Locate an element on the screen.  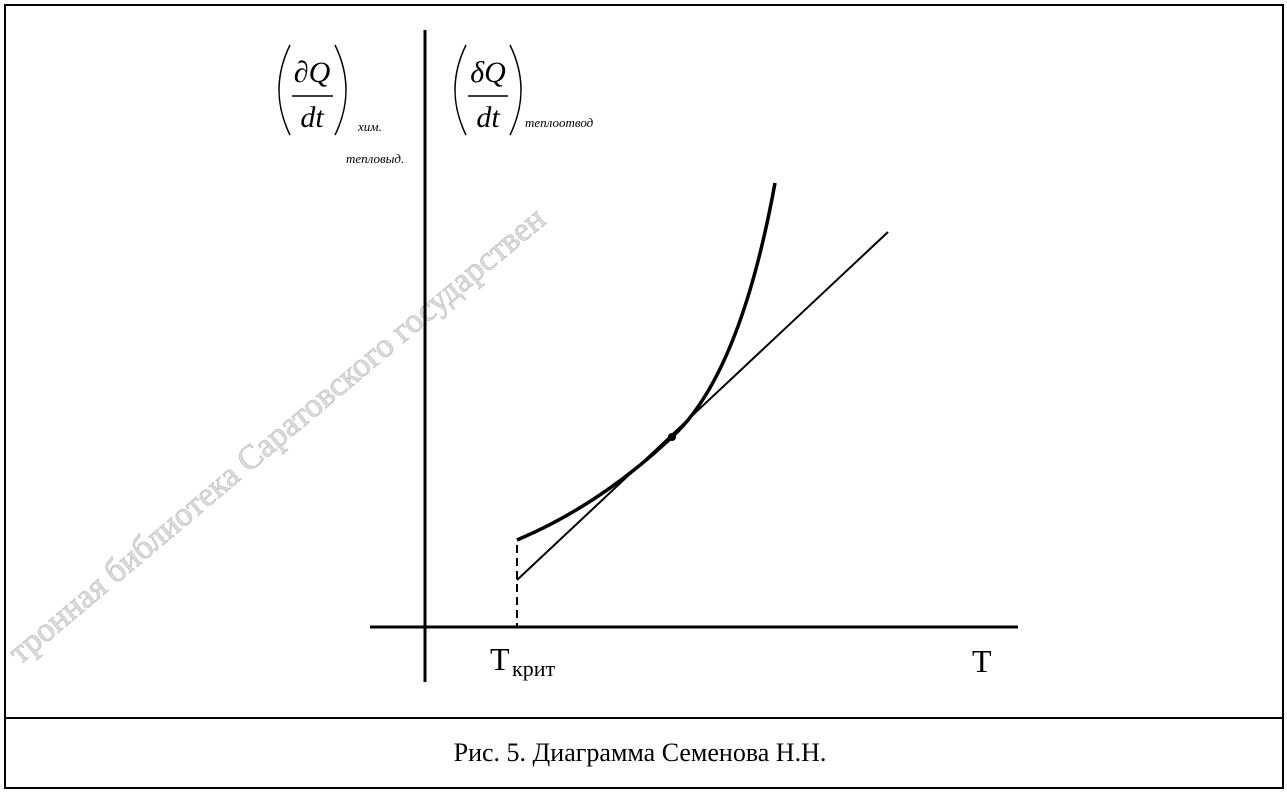
caption: Рис. 5. Диаграмма Семенова Н.Н. is located at coordinates (640, 752).